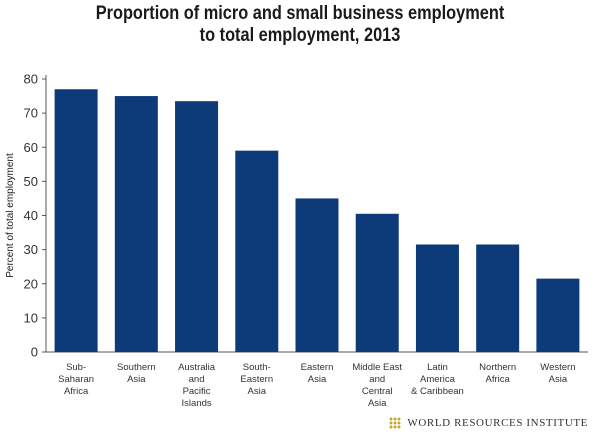 The height and width of the screenshot is (436, 600). Describe the element at coordinates (34, 352) in the screenshot. I see `y-tick-label: 0` at that location.